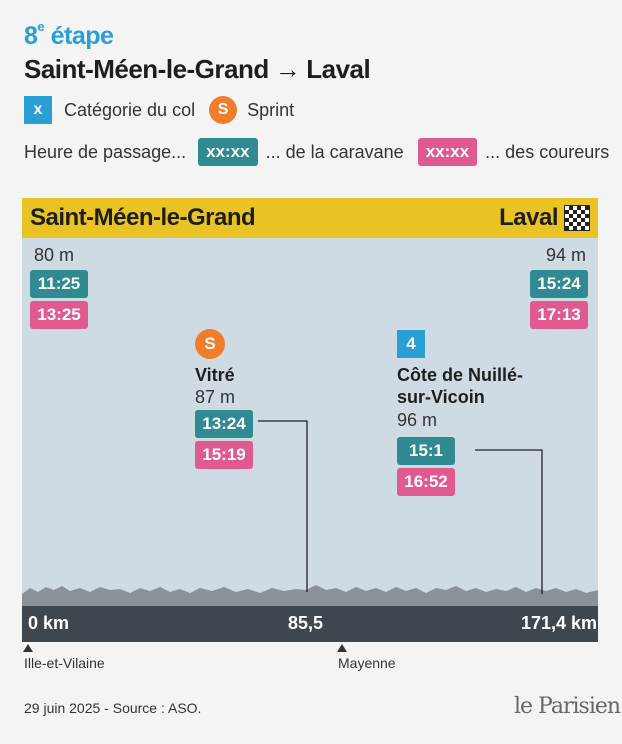  Describe the element at coordinates (509, 521) in the screenshot. I see `climb-leader-line` at that location.